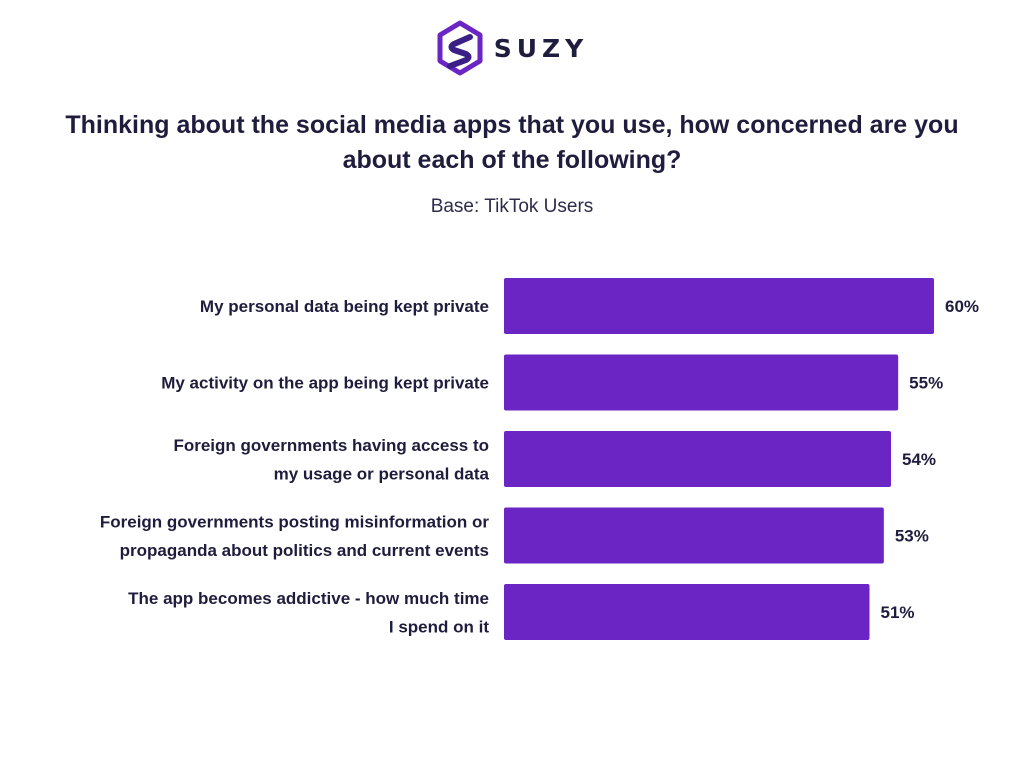 This screenshot has width=1024, height=768. I want to click on chart-subtitle: Base: TikTok Users, so click(512, 206).